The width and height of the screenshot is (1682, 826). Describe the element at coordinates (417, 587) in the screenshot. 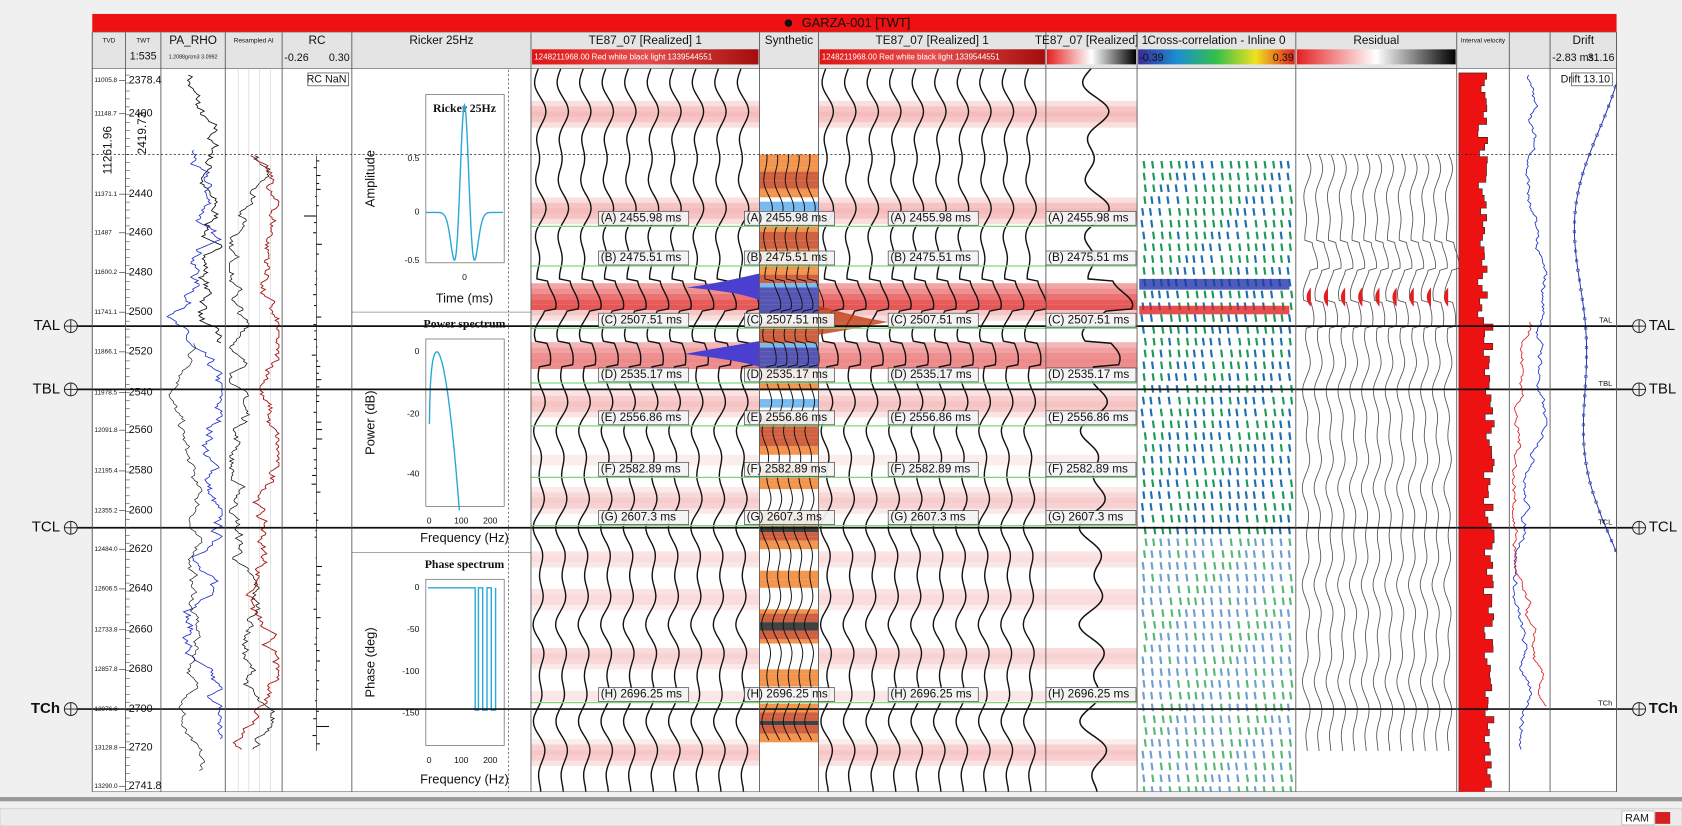

I see `plot-y-tick: 0` at that location.